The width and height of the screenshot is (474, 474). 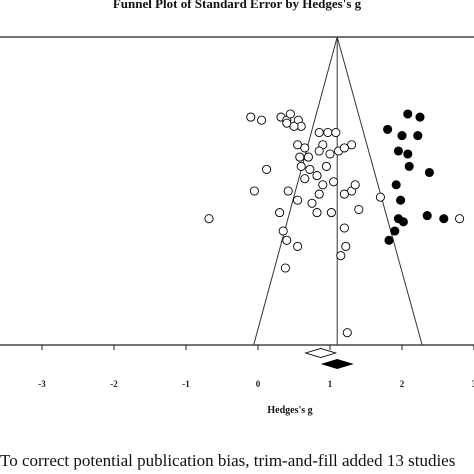 I want to click on x-tick-layer: -3 -2 -1 0 1 2 3, so click(x=256, y=367).